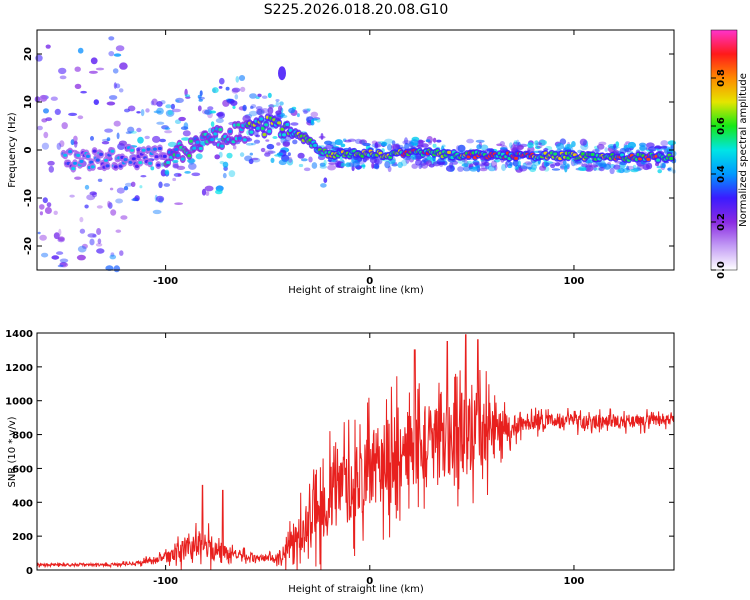 This screenshot has width=750, height=600. I want to click on spectrogram-y-tick-label: 10, so click(28, 102).